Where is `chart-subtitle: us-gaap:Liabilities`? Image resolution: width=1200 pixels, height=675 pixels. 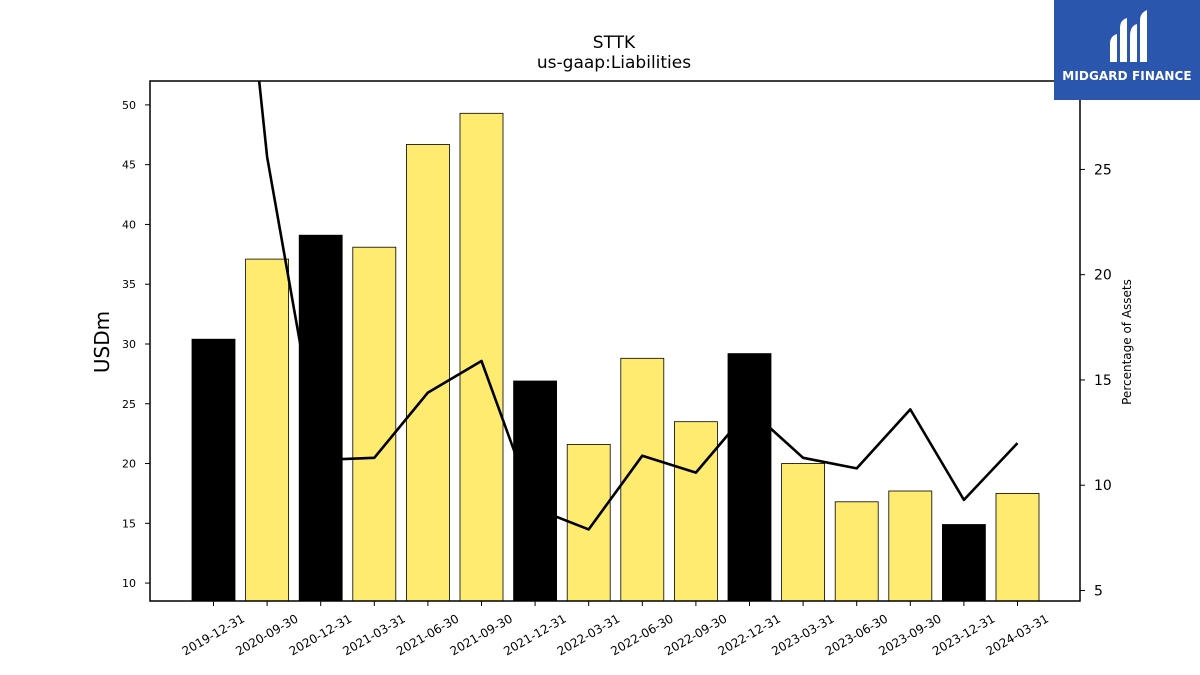 chart-subtitle: us-gaap:Liabilities is located at coordinates (614, 63).